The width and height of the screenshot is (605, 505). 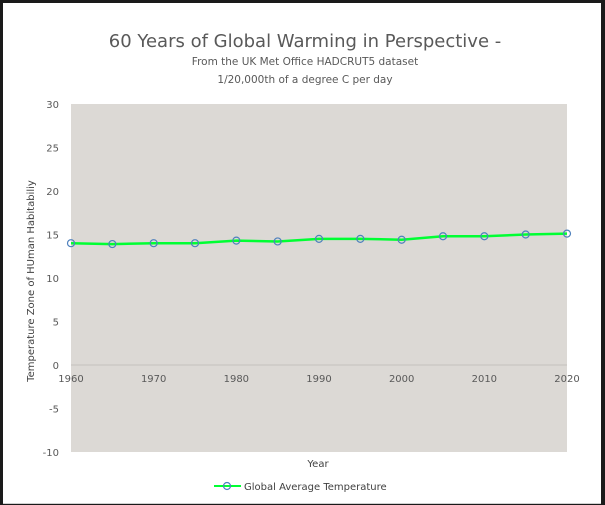 What do you see at coordinates (153, 379) in the screenshot?
I see `x-tick-label: 1970` at bounding box center [153, 379].